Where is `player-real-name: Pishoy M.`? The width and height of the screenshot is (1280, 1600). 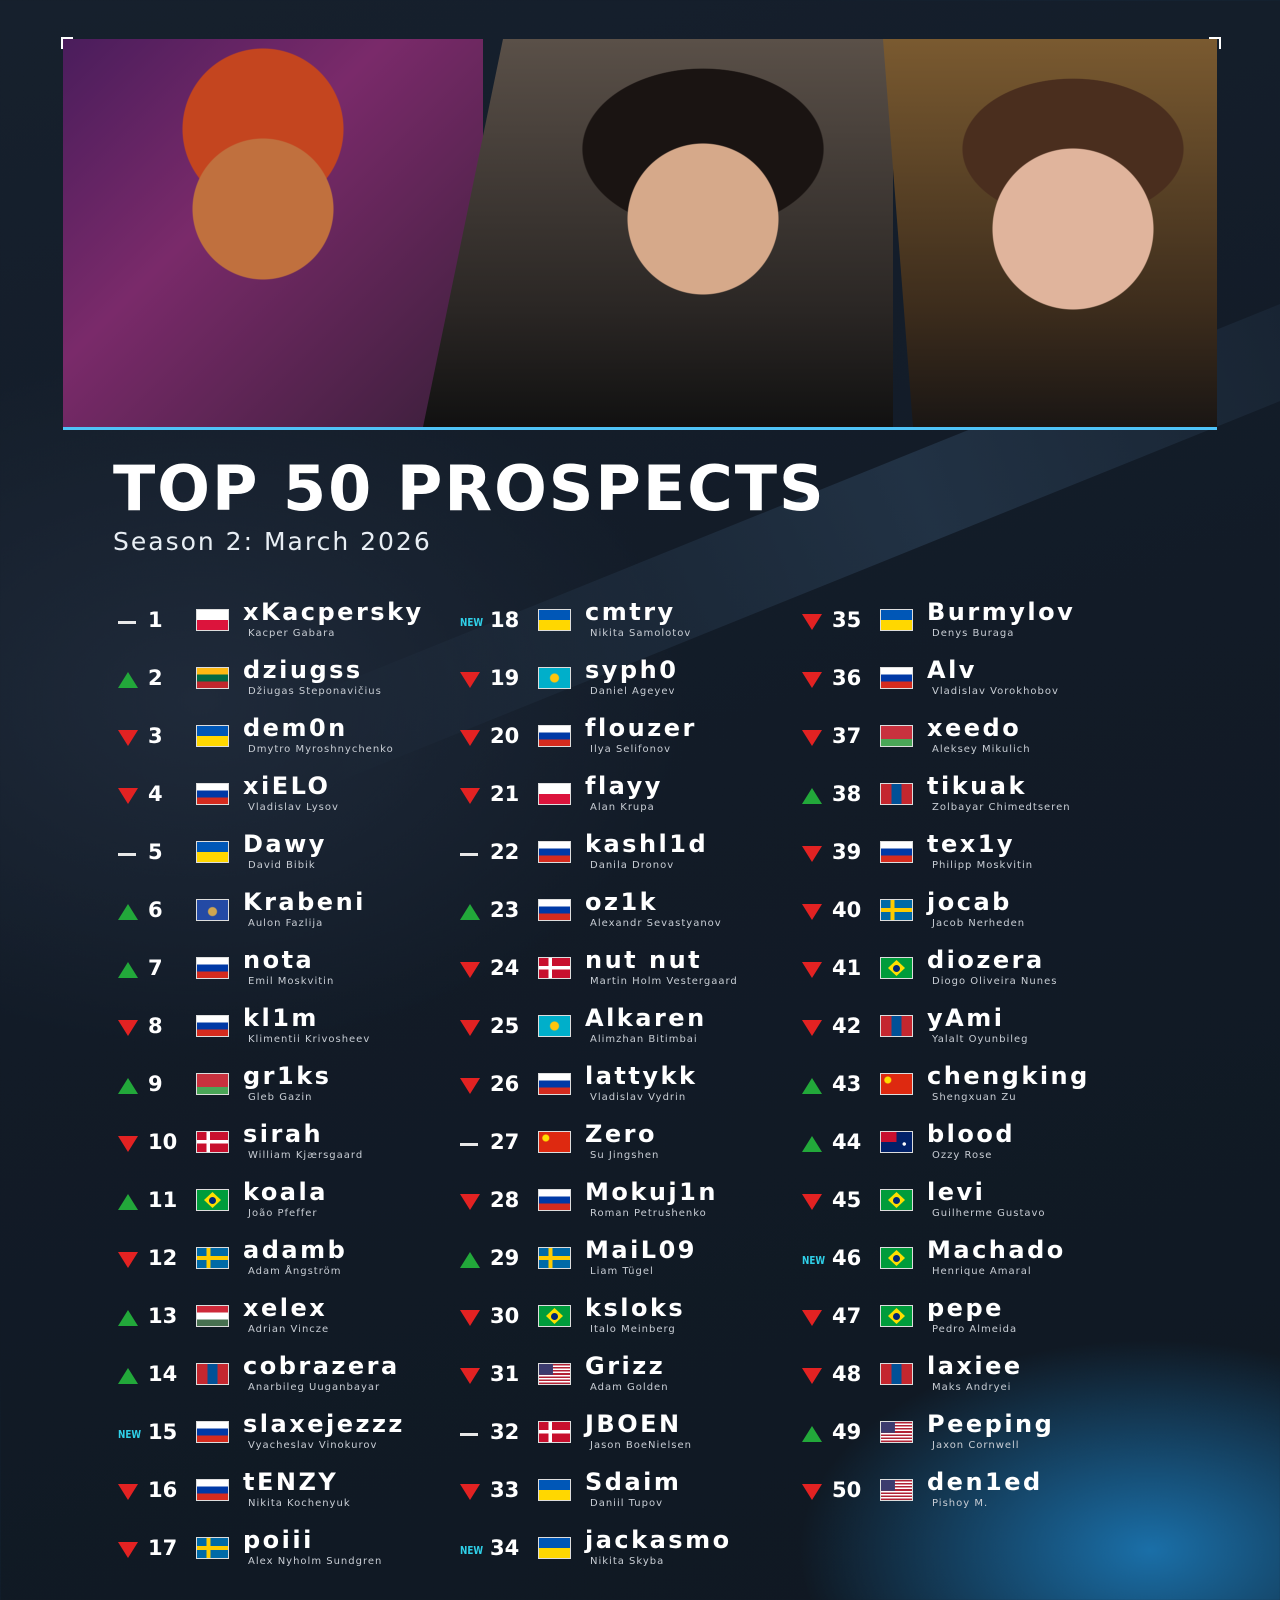 player-real-name: Pishoy M. is located at coordinates (960, 1503).